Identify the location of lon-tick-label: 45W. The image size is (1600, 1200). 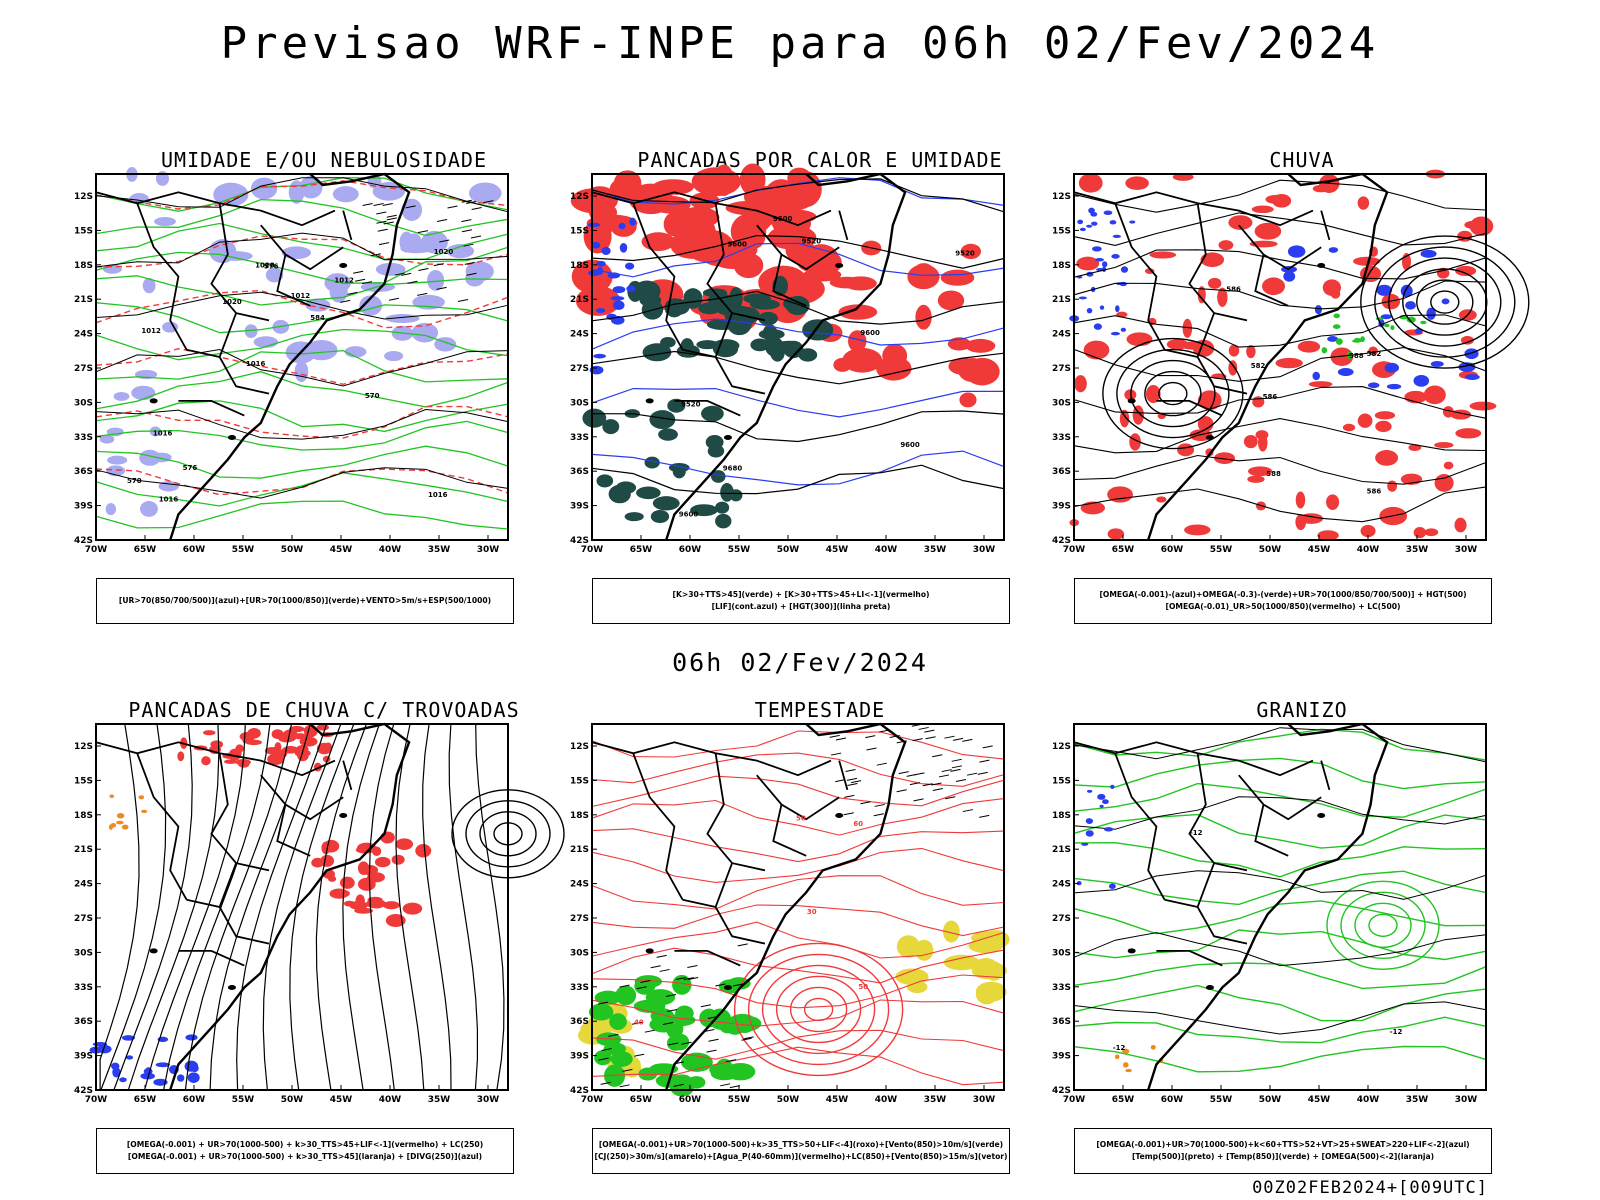
(341, 1100).